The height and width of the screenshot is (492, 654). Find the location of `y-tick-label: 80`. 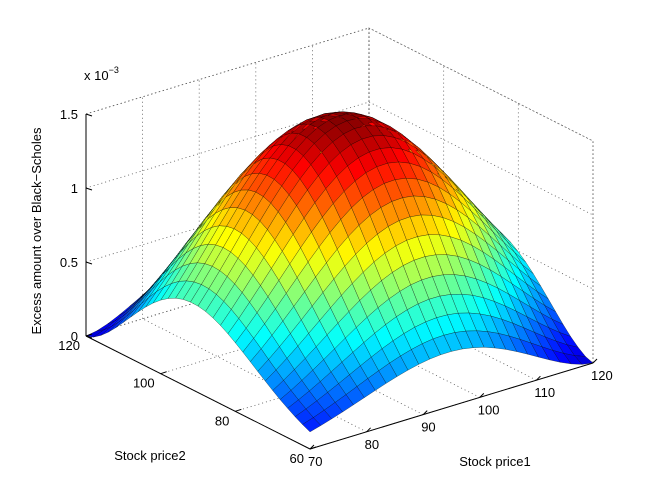

y-tick-label: 80 is located at coordinates (222, 420).